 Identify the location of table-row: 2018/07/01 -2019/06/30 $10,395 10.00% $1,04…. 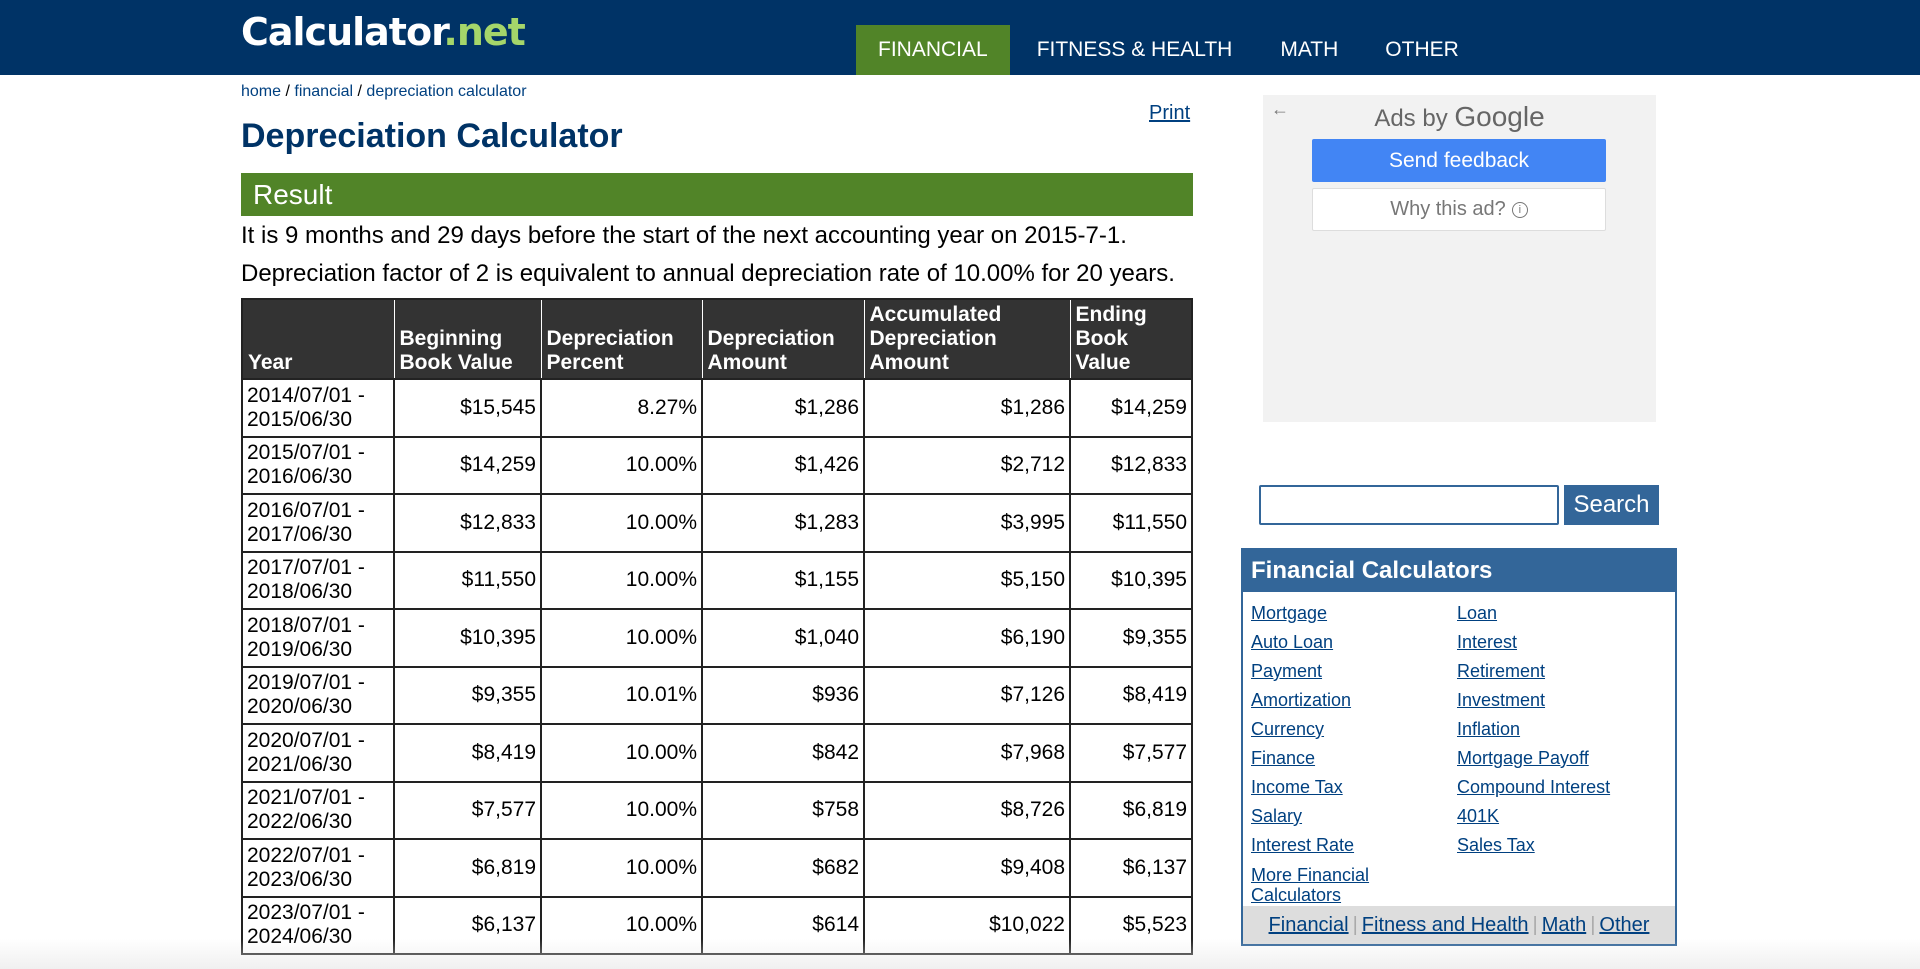
(717, 638).